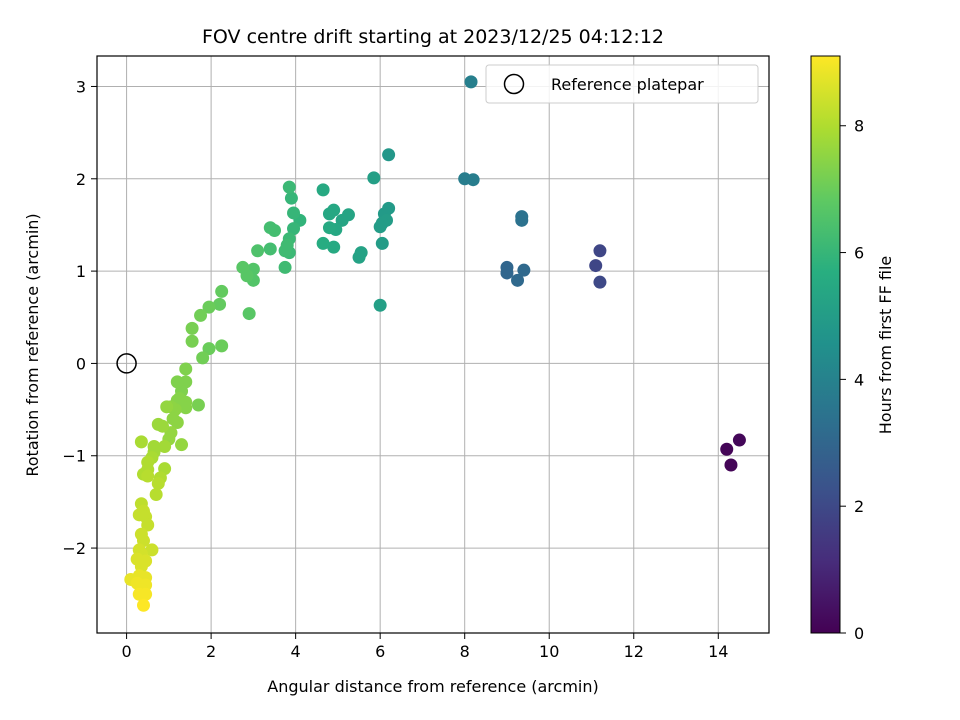 This screenshot has width=960, height=720. I want to click on colorbar: 0 2 4 6 8 Hours from first FF file, so click(852, 349).